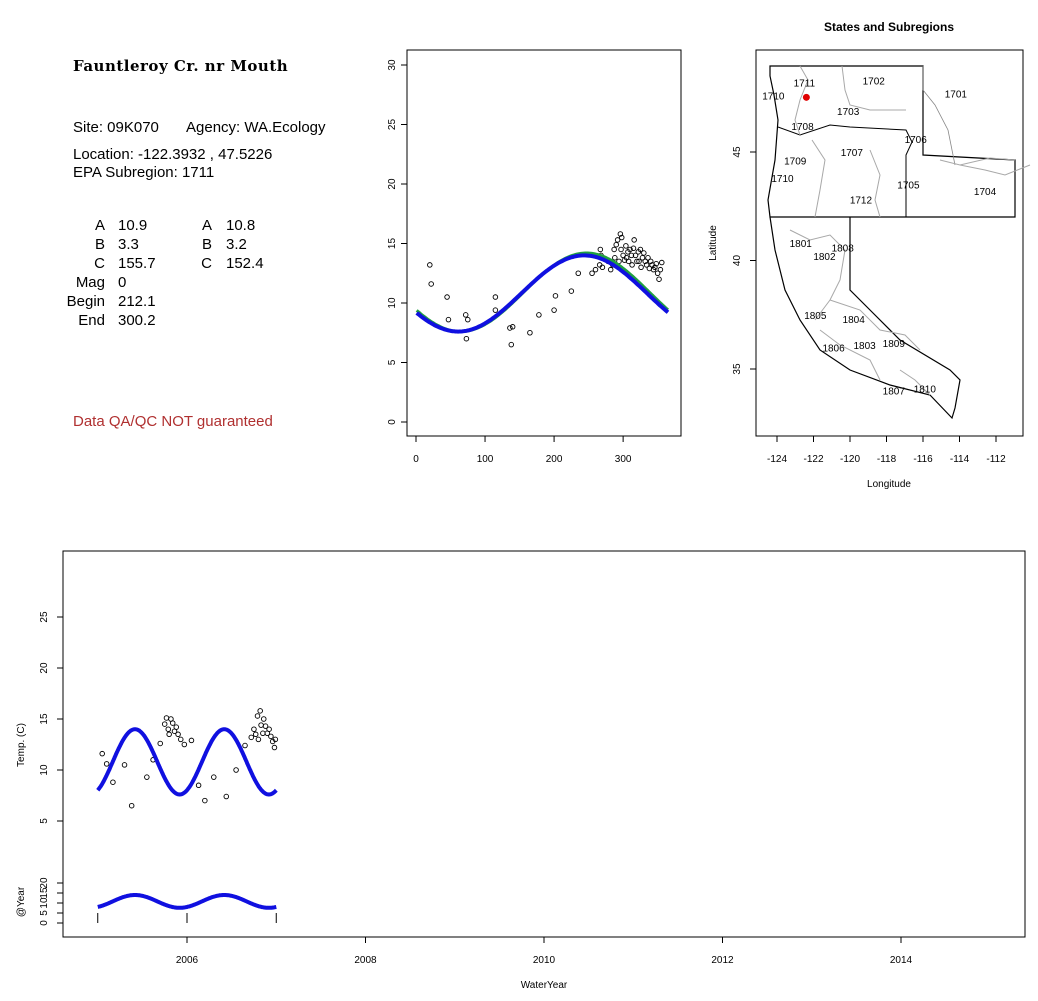 The height and width of the screenshot is (1001, 1038). What do you see at coordinates (852, 153) in the screenshot?
I see `map-region-label: 1707` at bounding box center [852, 153].